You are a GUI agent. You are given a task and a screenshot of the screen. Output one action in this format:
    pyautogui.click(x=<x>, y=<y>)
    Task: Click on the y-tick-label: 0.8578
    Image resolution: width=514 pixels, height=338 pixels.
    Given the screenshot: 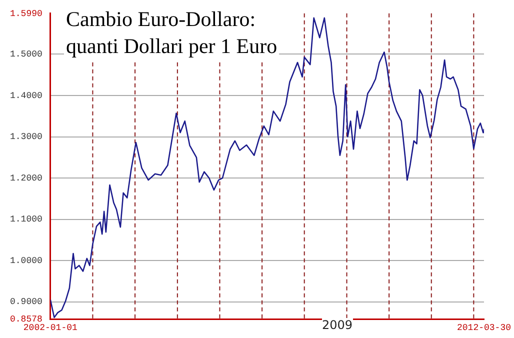 What is the action you would take?
    pyautogui.click(x=26, y=319)
    